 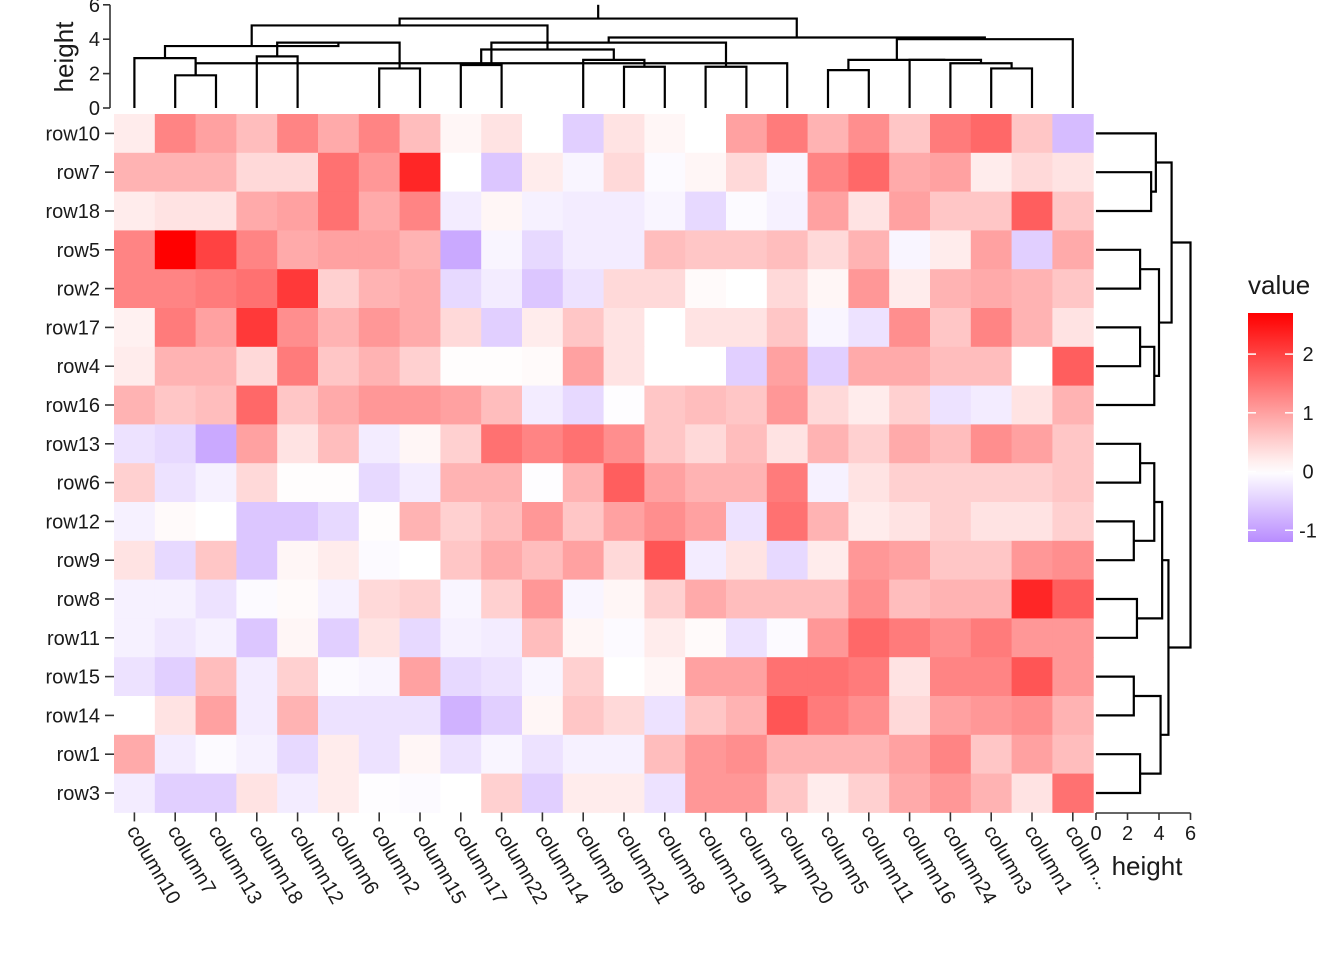 What do you see at coordinates (94, 40) in the screenshot?
I see `column-dendrogram-axis-tick-label: 4` at bounding box center [94, 40].